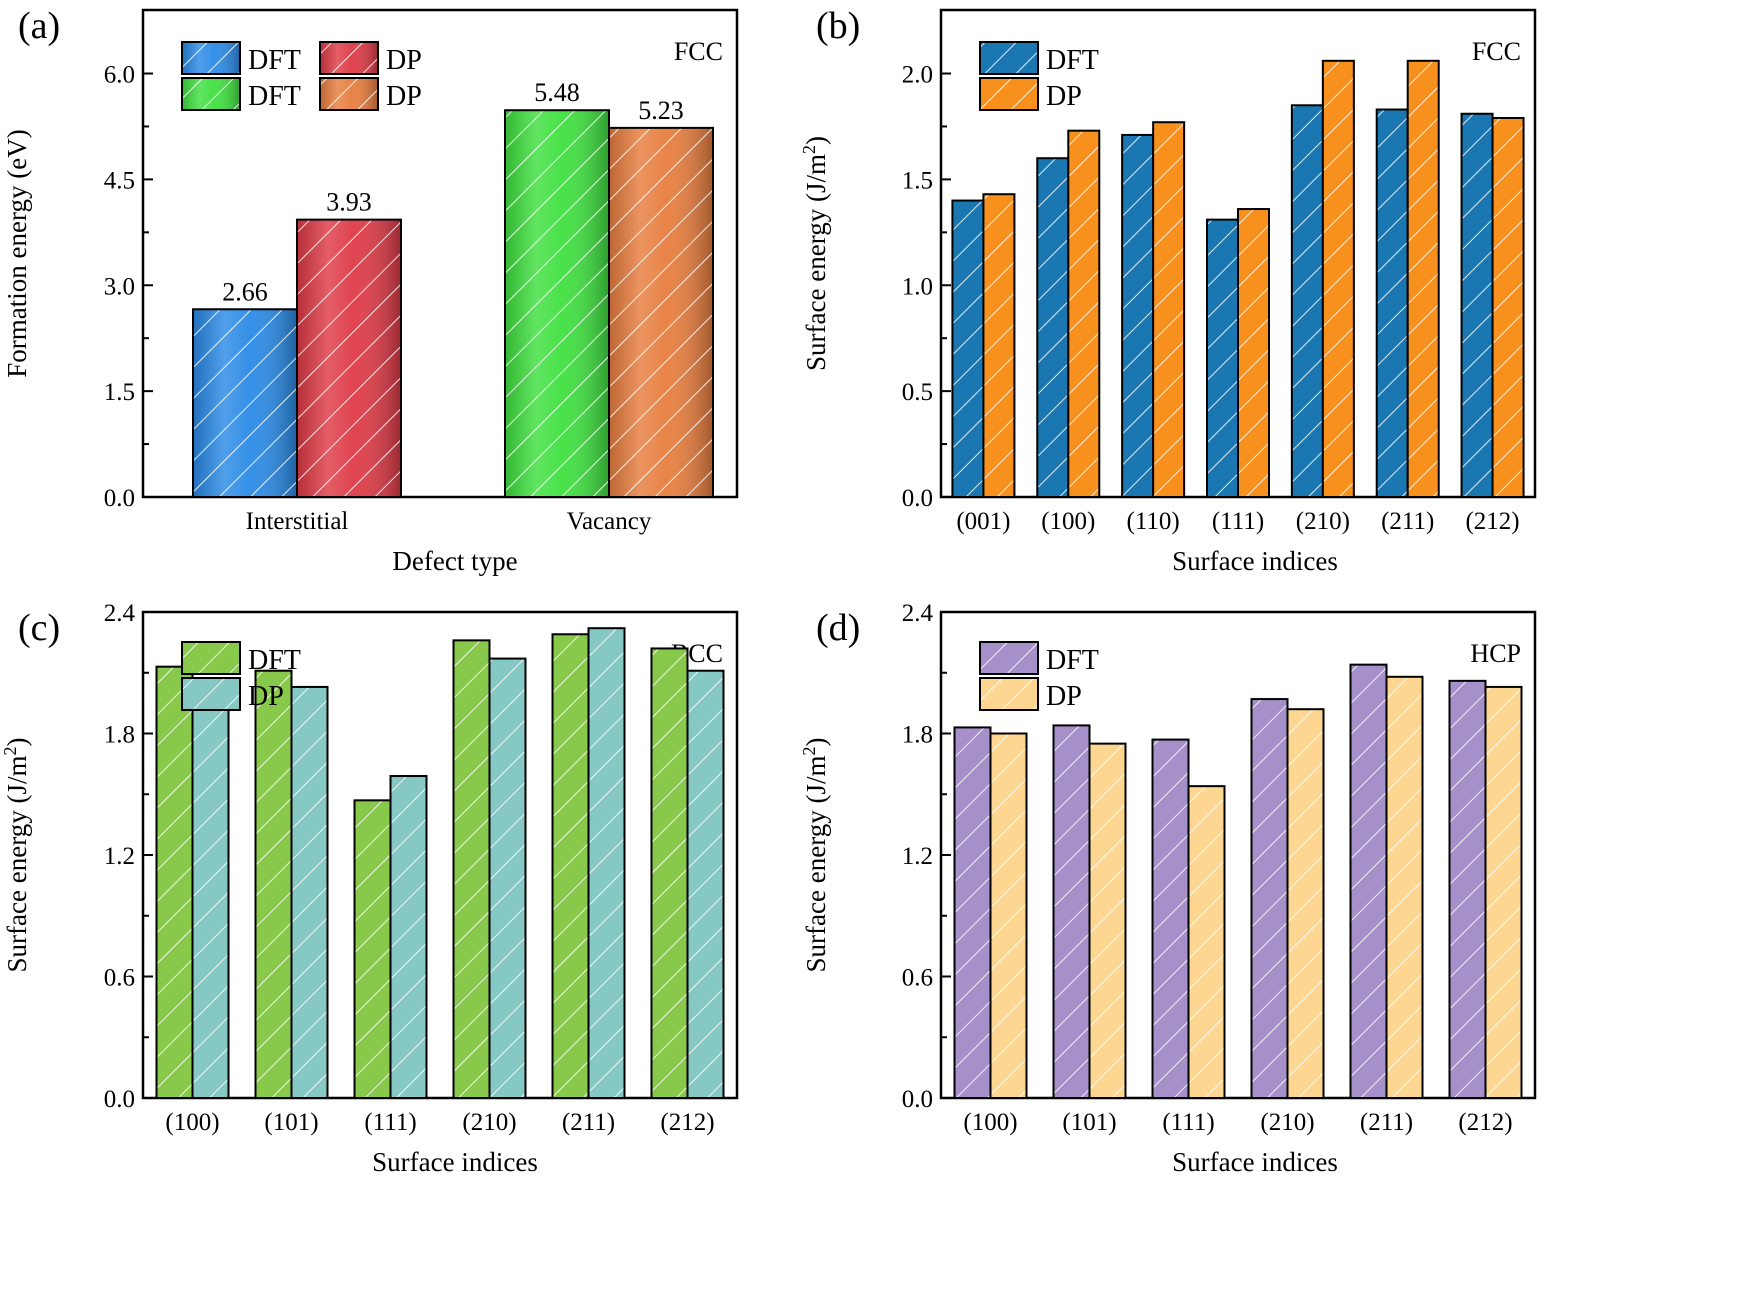 The width and height of the screenshot is (1755, 1314). What do you see at coordinates (241, 676) in the screenshot?
I see `legend: DFT DP` at bounding box center [241, 676].